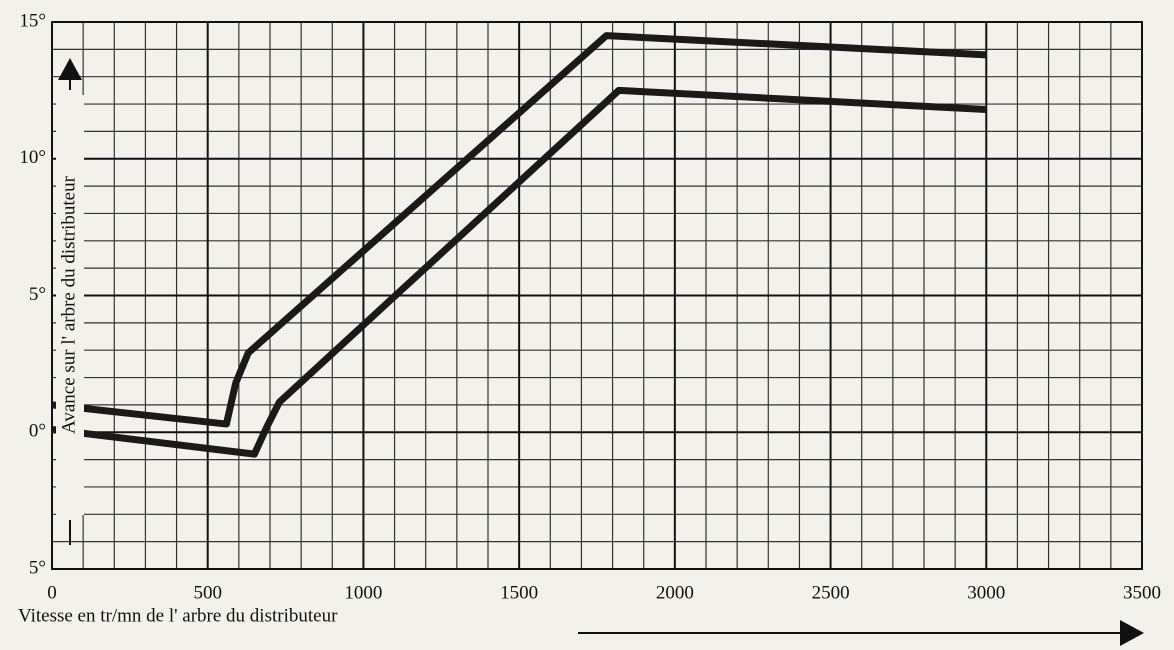  I want to click on x-tick-label: 3000, so click(986, 592).